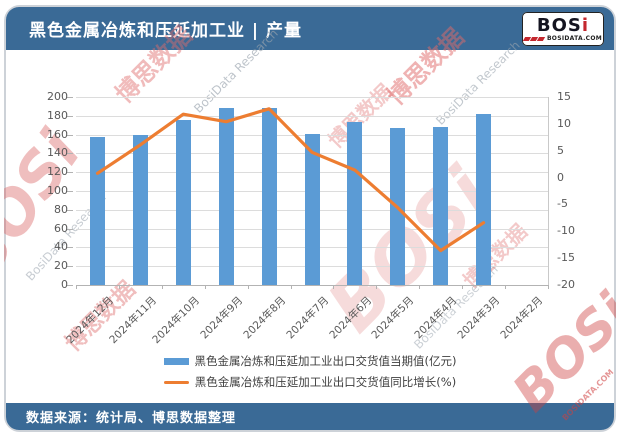  What do you see at coordinates (393, 318) in the screenshot?
I see `x-axis-label: 2024年5月` at bounding box center [393, 318].